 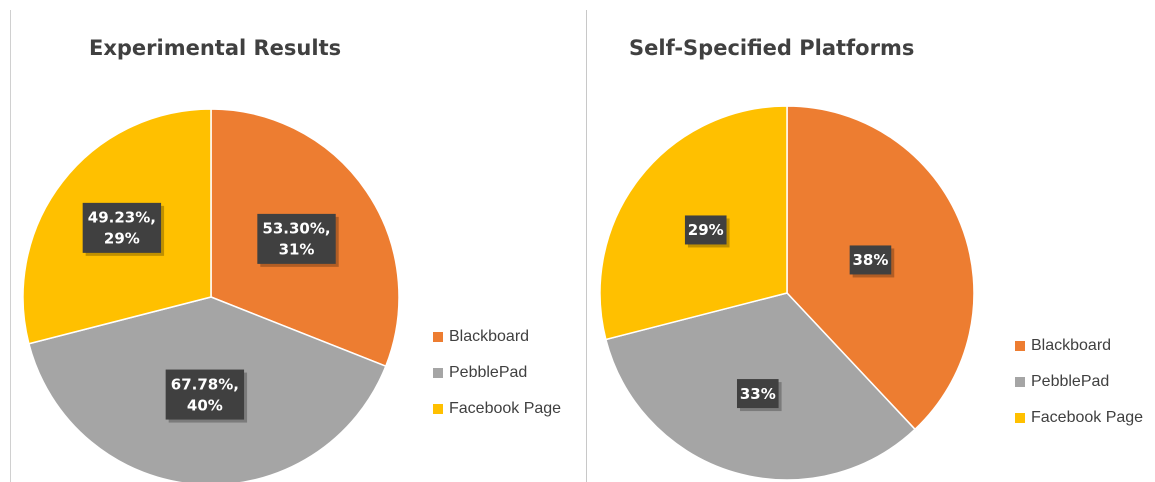 What do you see at coordinates (205, 384) in the screenshot?
I see `data-label-text: 67.78%,` at bounding box center [205, 384].